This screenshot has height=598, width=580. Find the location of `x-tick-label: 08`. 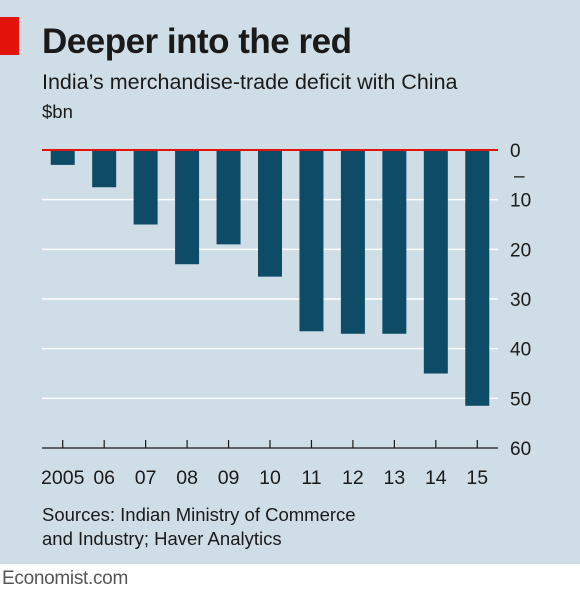

x-tick-label: 08 is located at coordinates (187, 478).